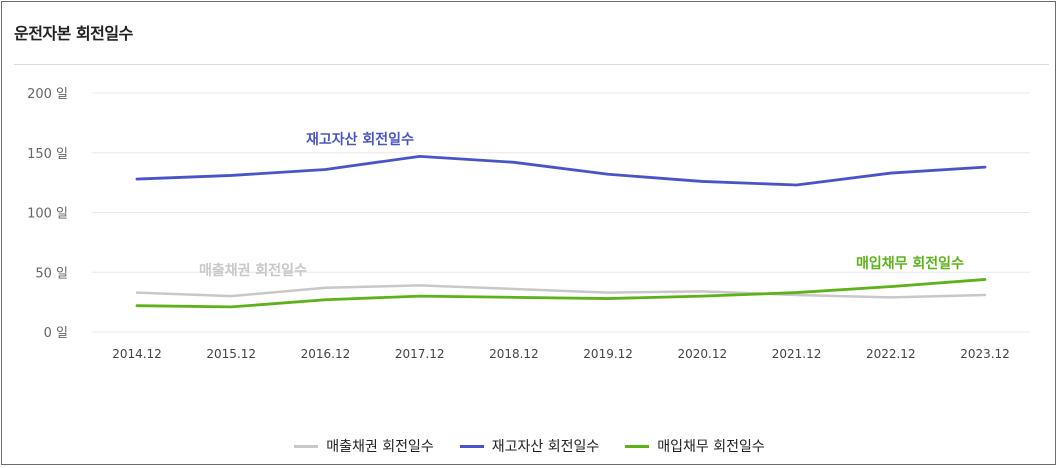 The width and height of the screenshot is (1059, 468). Describe the element at coordinates (608, 354) in the screenshot. I see `x-tick-label: 2019.12` at that location.